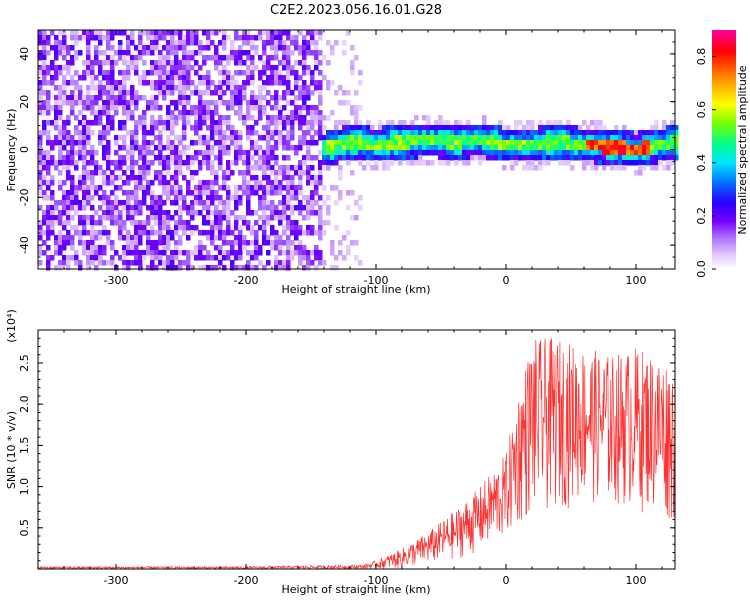 This screenshot has height=600, width=750. I want to click on y-tick-label: 0.5, so click(24, 528).